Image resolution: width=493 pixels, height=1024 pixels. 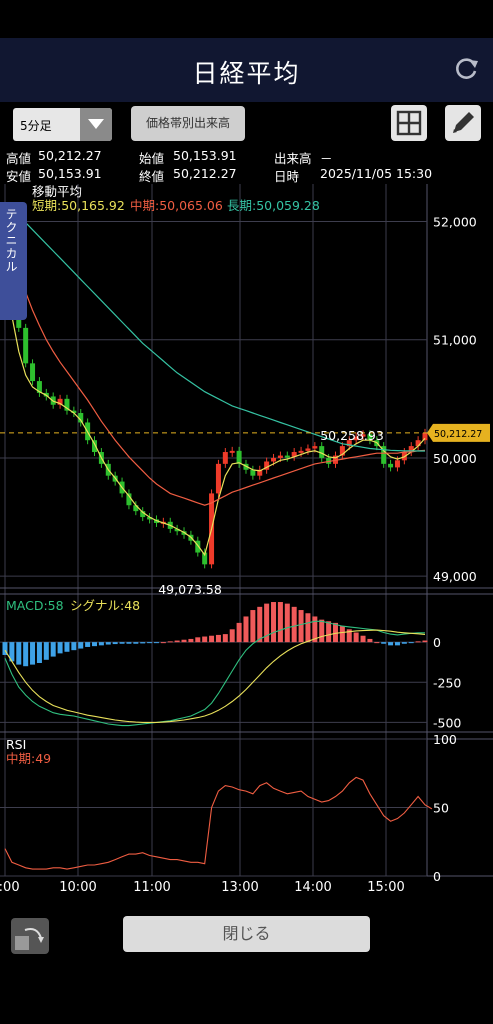 I want to click on y-tick-label: 50, so click(x=441, y=808).